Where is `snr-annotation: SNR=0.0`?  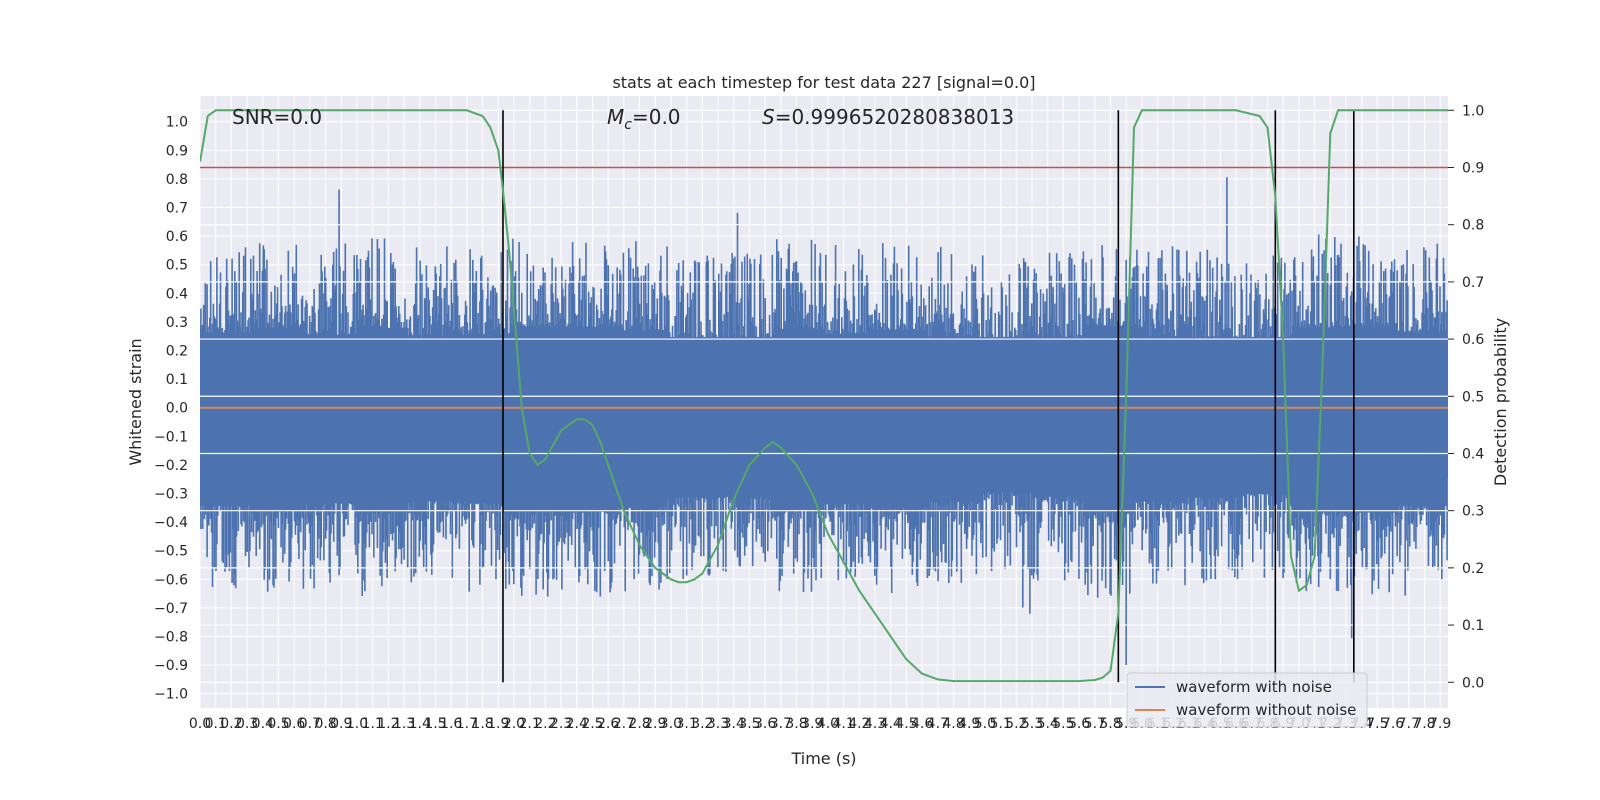 snr-annotation: SNR=0.0 is located at coordinates (277, 117).